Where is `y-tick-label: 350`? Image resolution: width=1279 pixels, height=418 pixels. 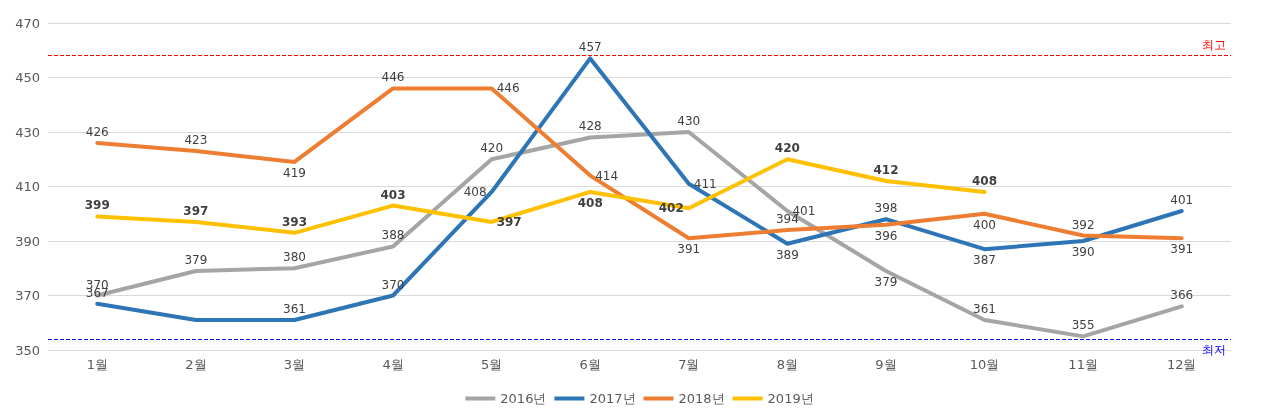 y-tick-label: 350 is located at coordinates (27, 350).